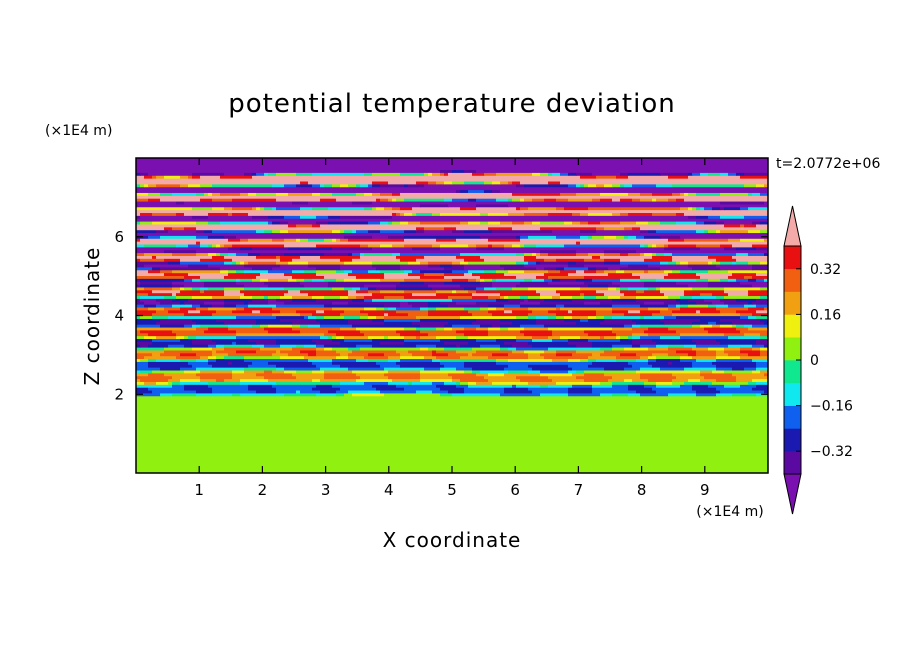  Describe the element at coordinates (814, 361) in the screenshot. I see `colorbar-tick-label: 0` at that location.